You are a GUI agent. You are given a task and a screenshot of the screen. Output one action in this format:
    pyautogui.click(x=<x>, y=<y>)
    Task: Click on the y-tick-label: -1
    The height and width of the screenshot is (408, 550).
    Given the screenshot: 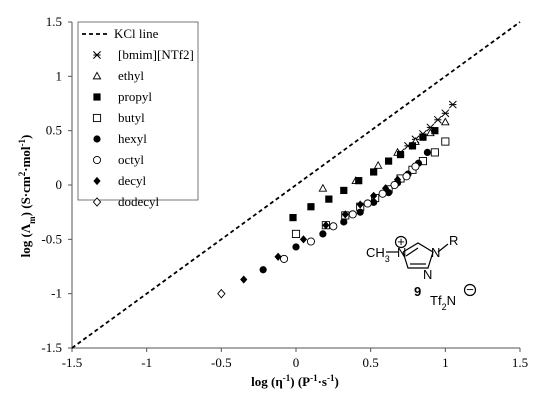 What is the action you would take?
    pyautogui.click(x=56, y=293)
    